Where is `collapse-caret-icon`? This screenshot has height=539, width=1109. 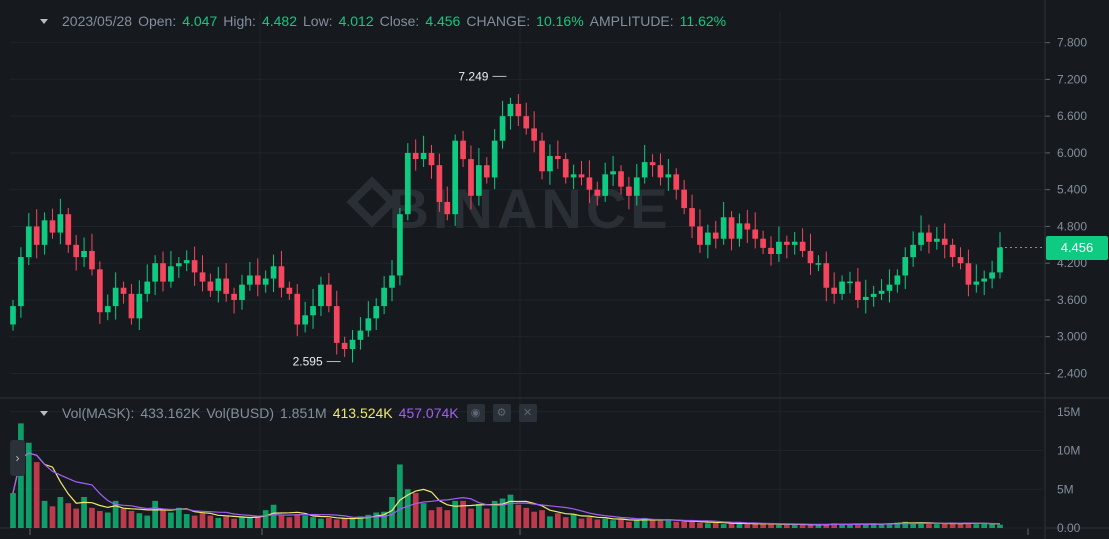 collapse-caret-icon is located at coordinates (44, 21).